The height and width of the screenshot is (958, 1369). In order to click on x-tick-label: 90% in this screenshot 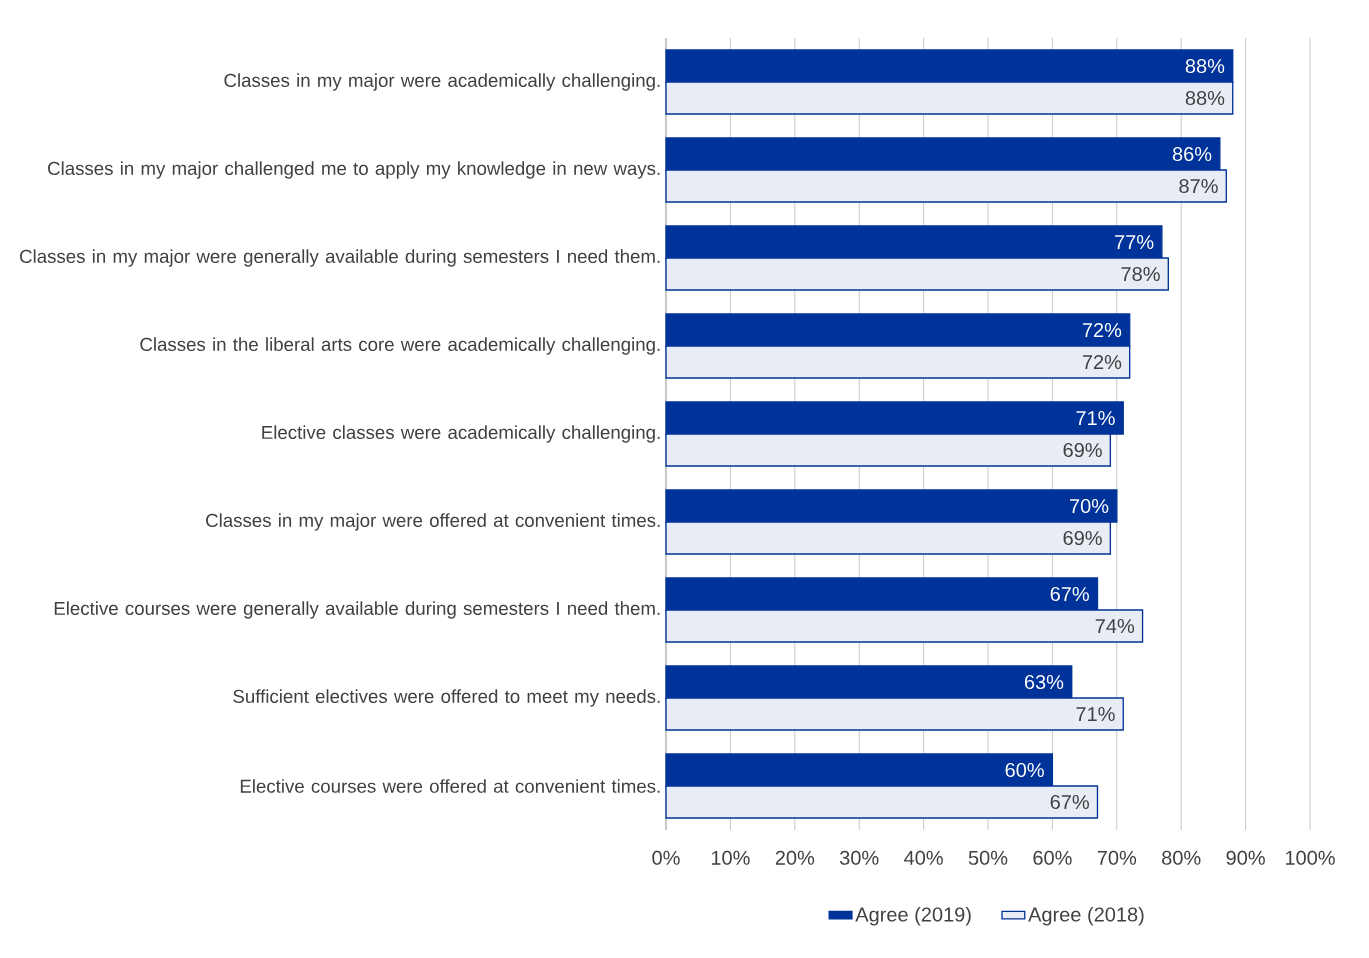, I will do `click(1245, 857)`.